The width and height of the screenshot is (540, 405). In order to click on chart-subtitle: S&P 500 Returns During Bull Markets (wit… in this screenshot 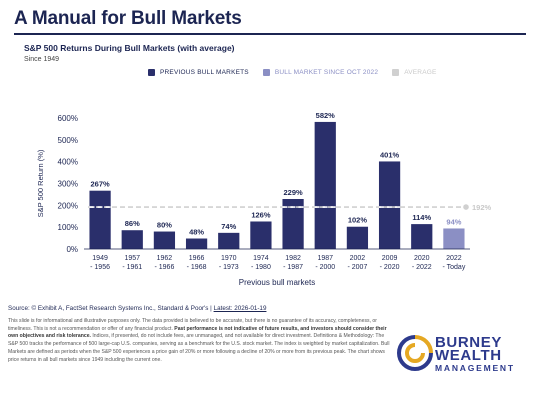, I will do `click(129, 48)`.